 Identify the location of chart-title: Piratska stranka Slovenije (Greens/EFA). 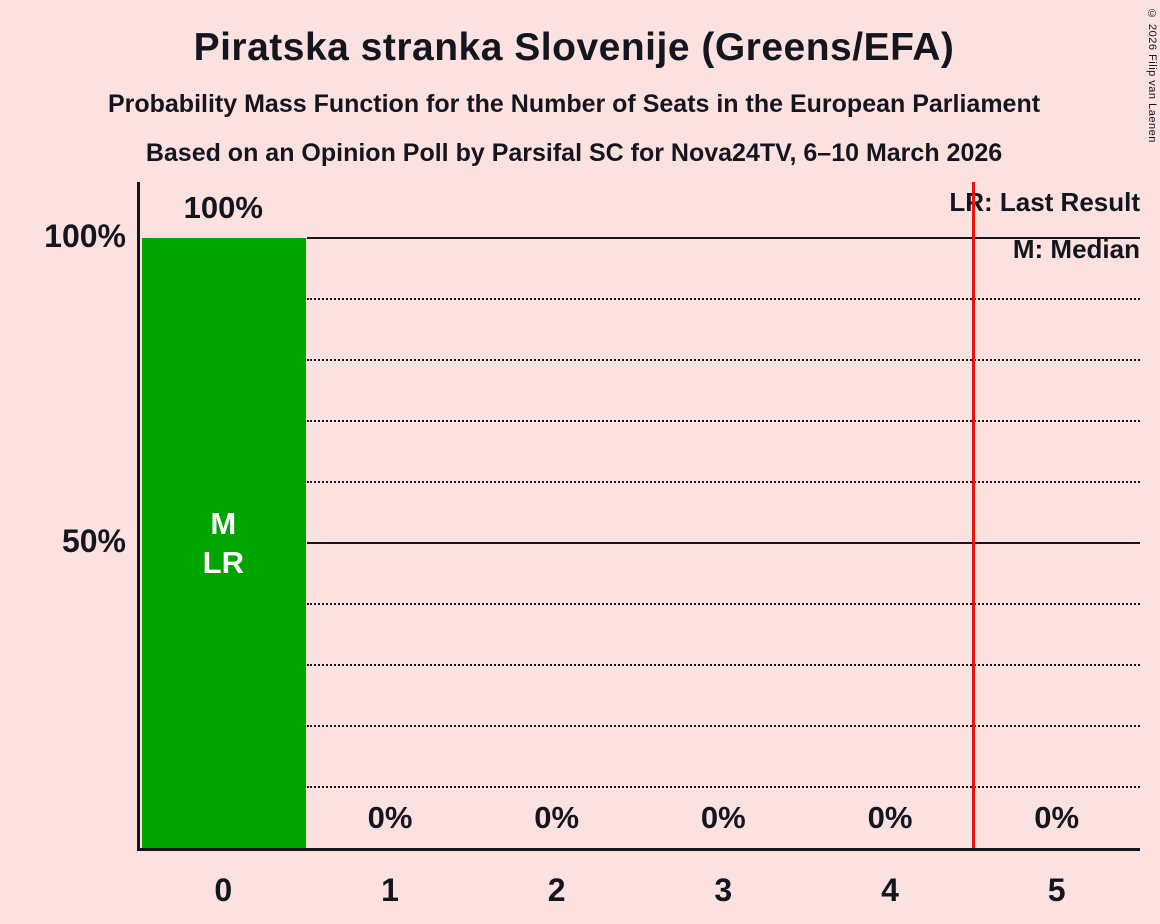
(574, 47).